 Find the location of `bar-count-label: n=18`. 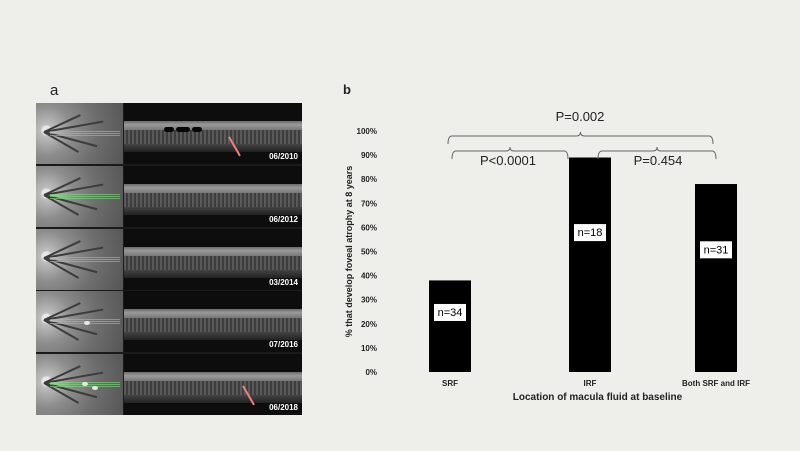

bar-count-label: n=18 is located at coordinates (590, 233).